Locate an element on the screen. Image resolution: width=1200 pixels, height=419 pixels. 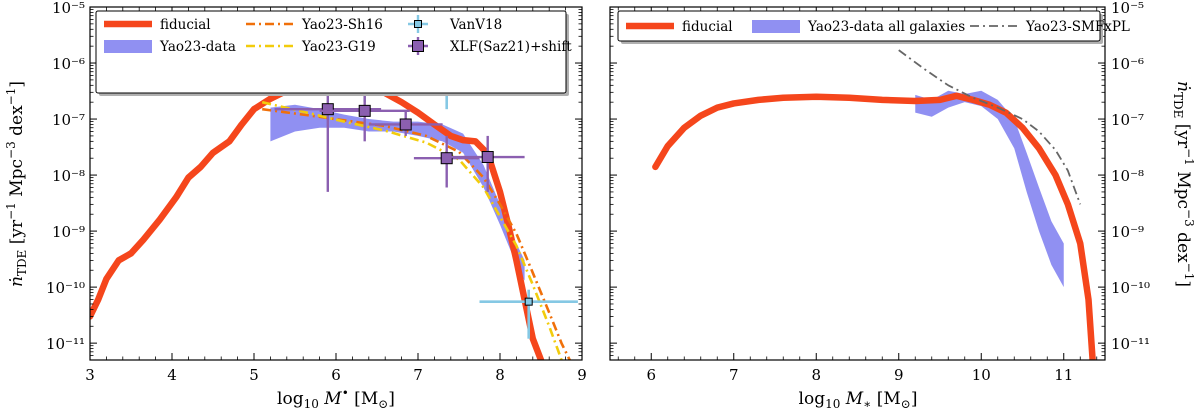
series-yao23-smfxpl is located at coordinates (990, 127).